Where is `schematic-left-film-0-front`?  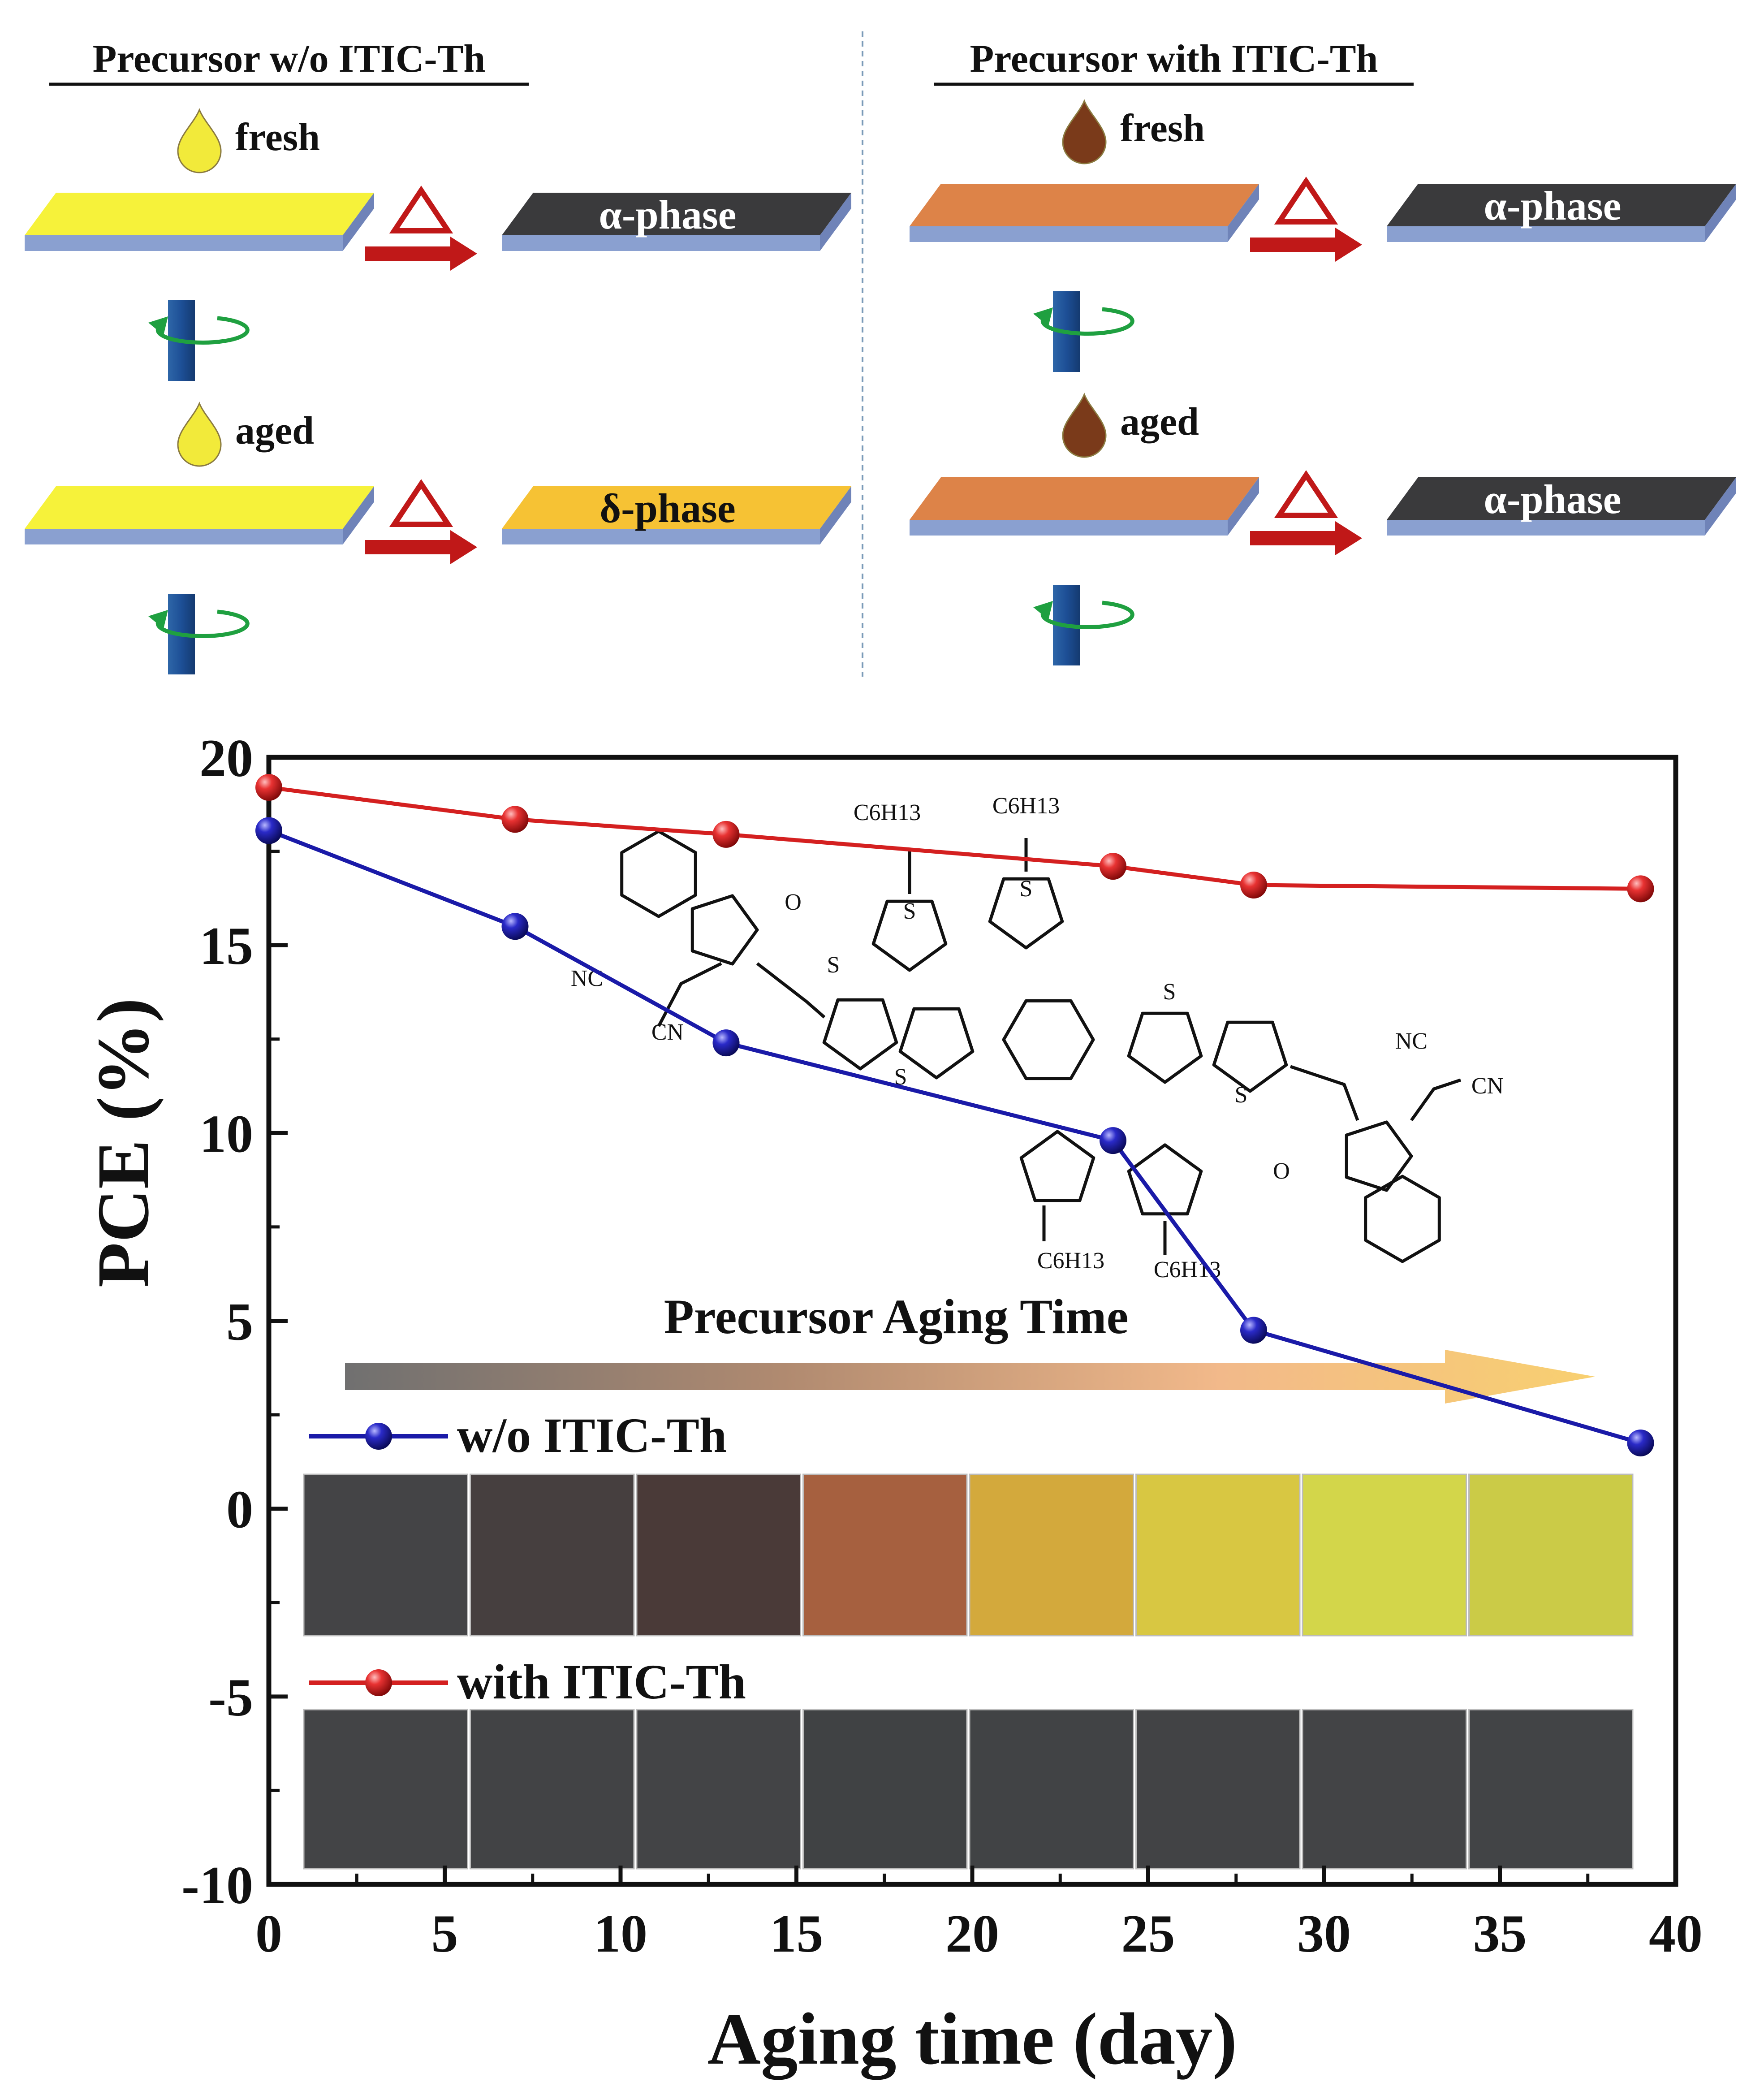 schematic-left-film-0-front is located at coordinates (661, 243).